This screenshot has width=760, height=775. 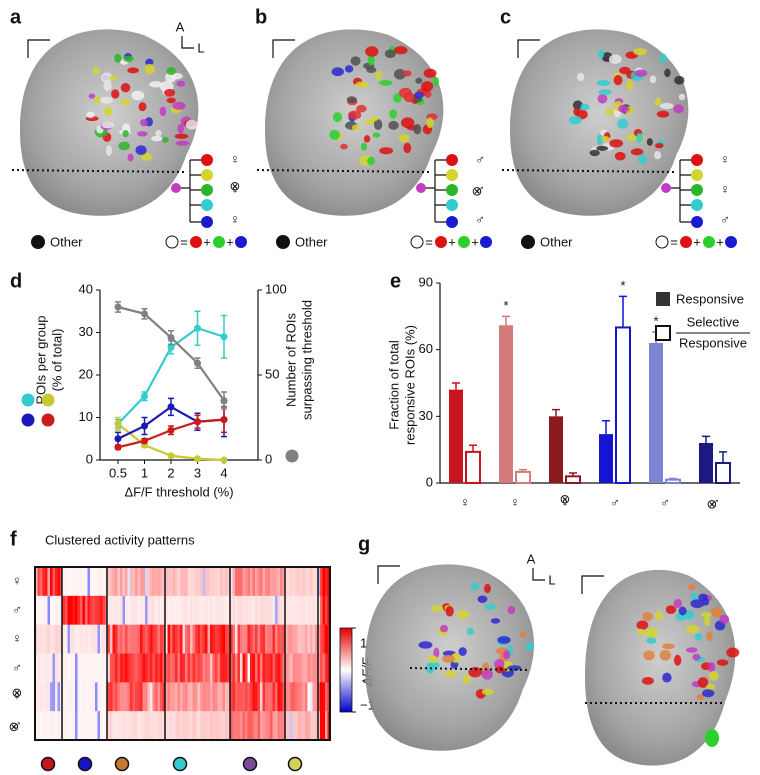 I want to click on y-tick-label: 30, so click(x=426, y=415).